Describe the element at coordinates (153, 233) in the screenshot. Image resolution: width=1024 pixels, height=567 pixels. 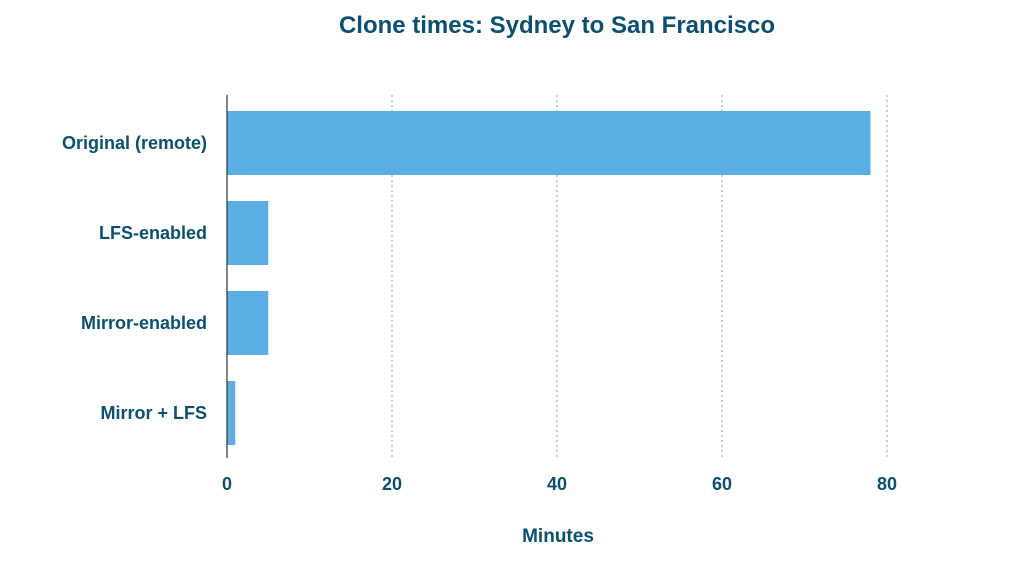
I see `category-label-1: LFS-enabled` at that location.